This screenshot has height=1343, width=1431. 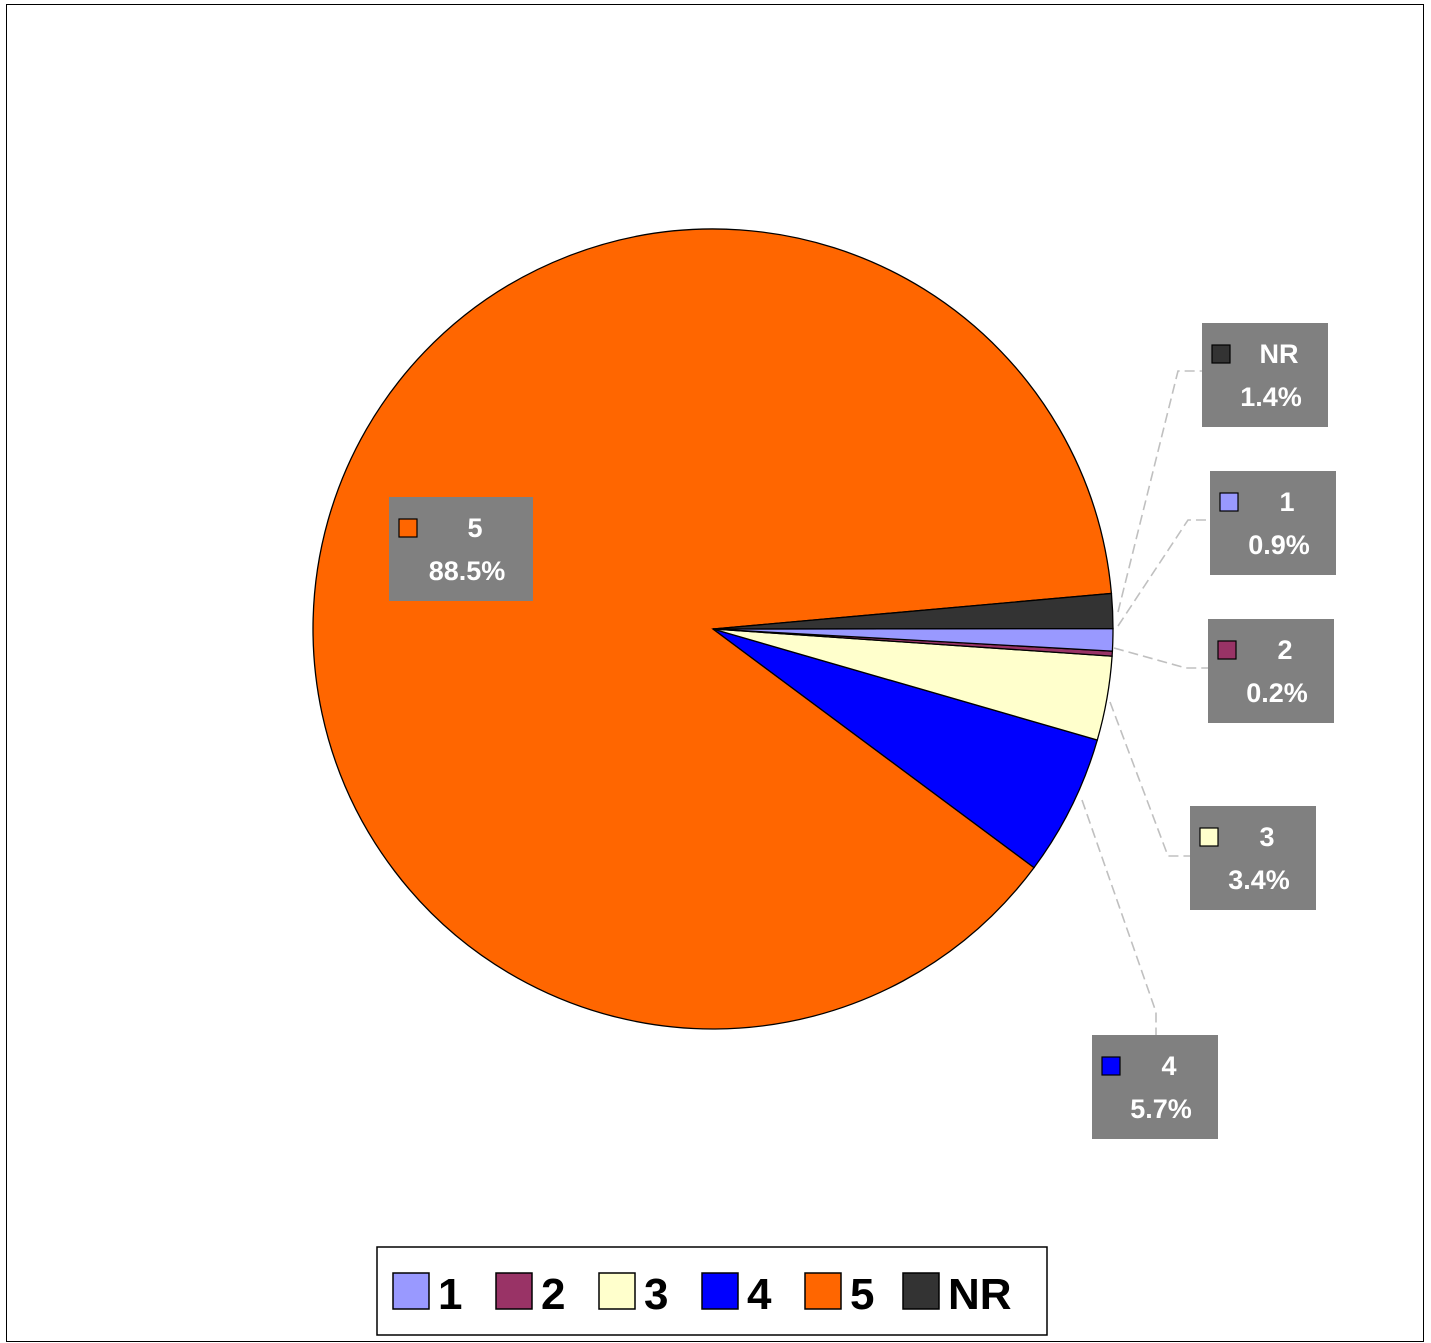 I want to click on data-label-3: 3 3.4%, so click(x=1253, y=858).